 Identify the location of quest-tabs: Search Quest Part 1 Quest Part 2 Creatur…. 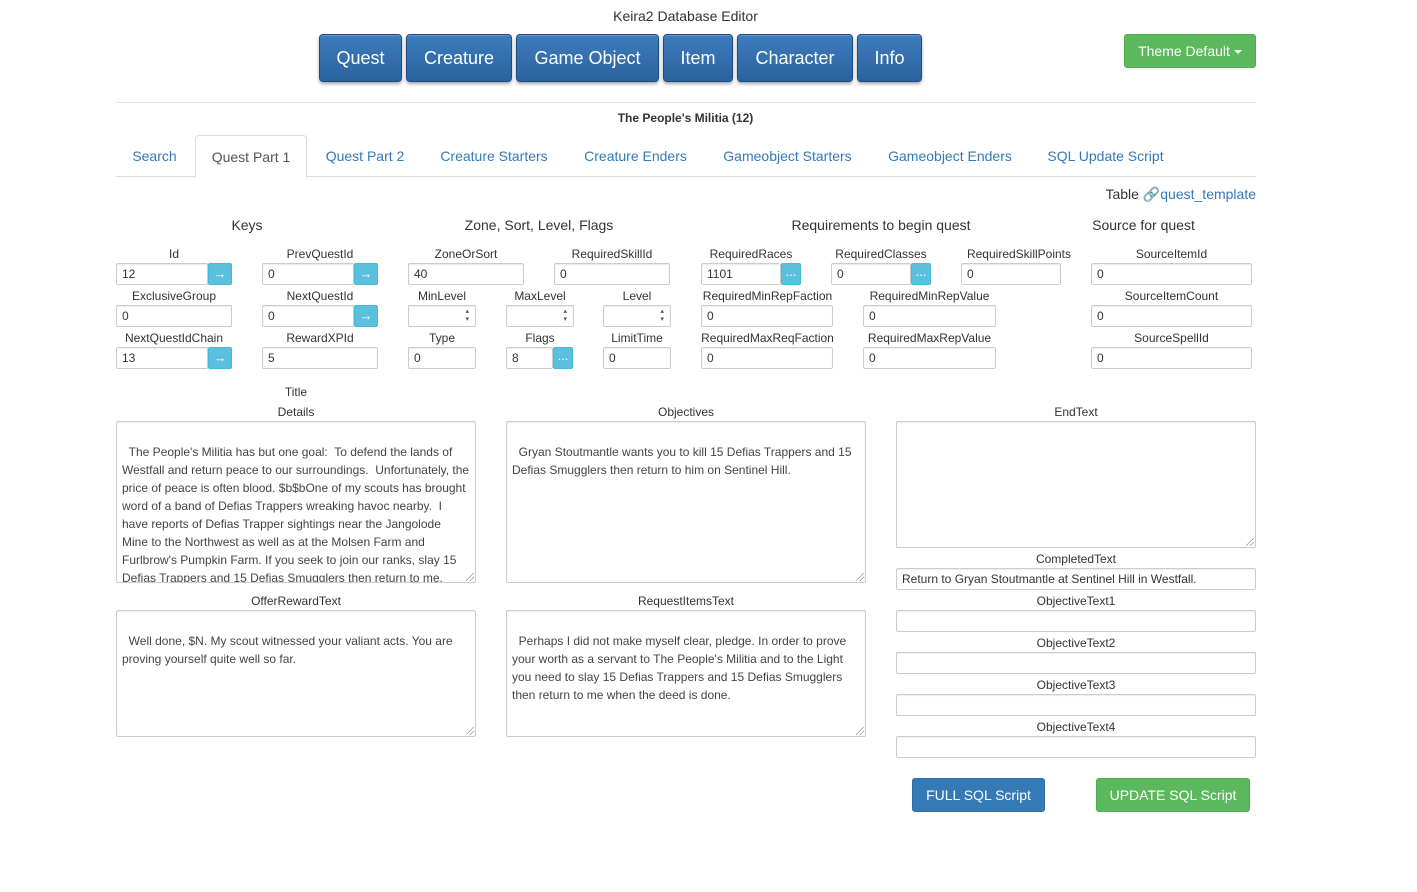
(686, 156).